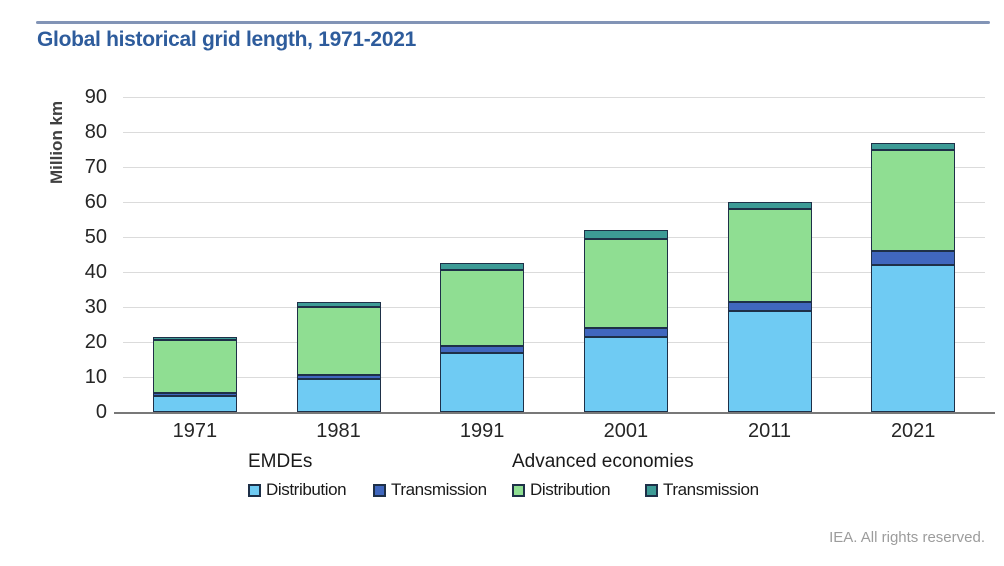  I want to click on x-tick-label-2021: 2021, so click(913, 431).